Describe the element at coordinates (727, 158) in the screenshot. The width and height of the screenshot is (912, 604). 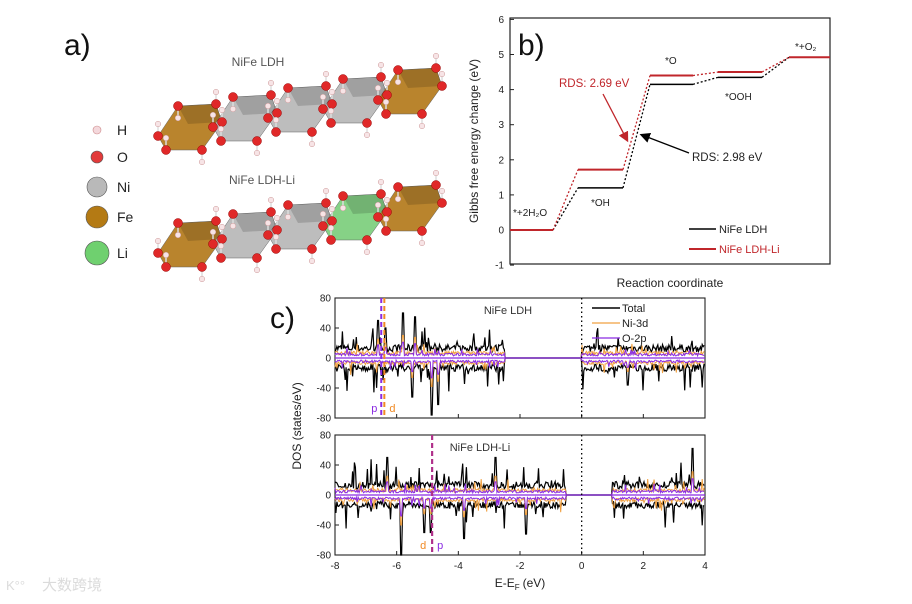
I see `annotation-rds-ldh: RDS: 2.98 eV` at that location.